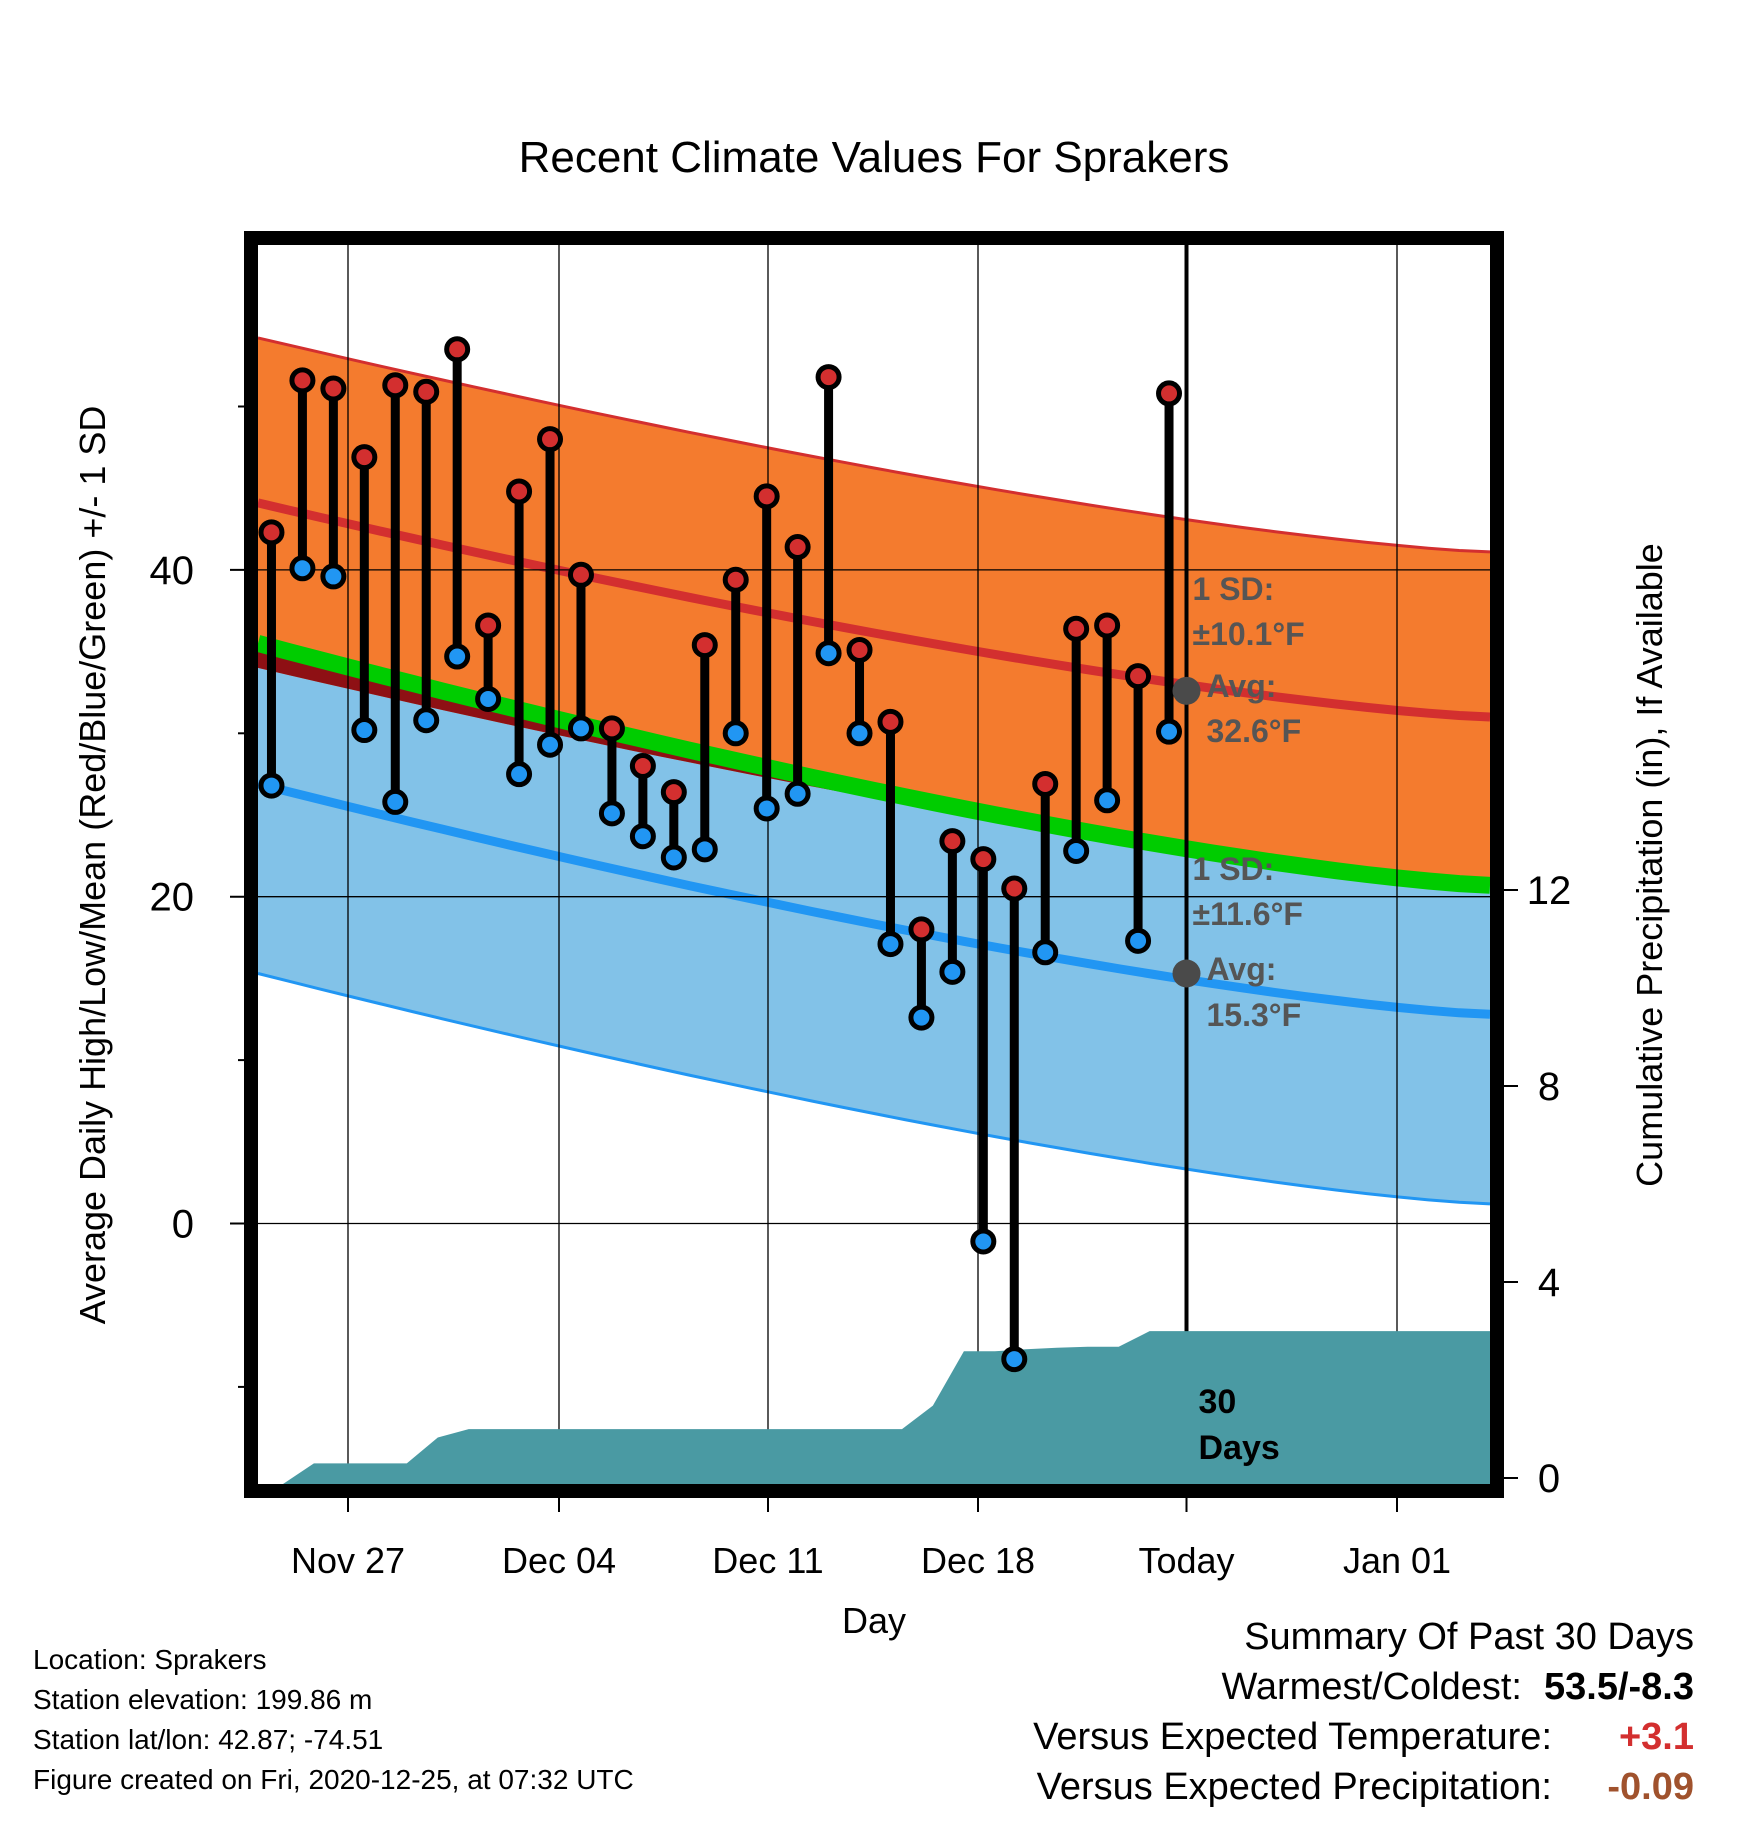  I want to click on y-tick-label: 0, so click(183, 1225).